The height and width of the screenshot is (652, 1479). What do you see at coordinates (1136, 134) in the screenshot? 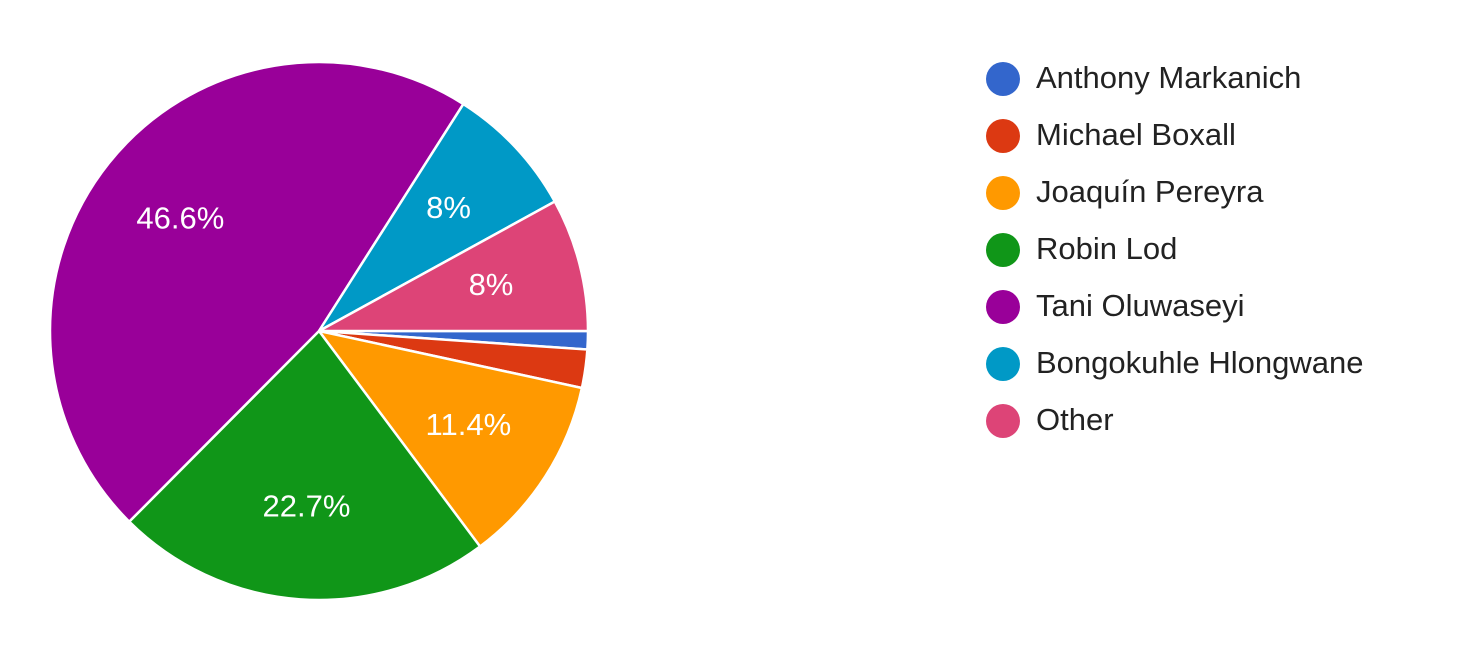
I see `legend-label: Michael Boxall` at bounding box center [1136, 134].